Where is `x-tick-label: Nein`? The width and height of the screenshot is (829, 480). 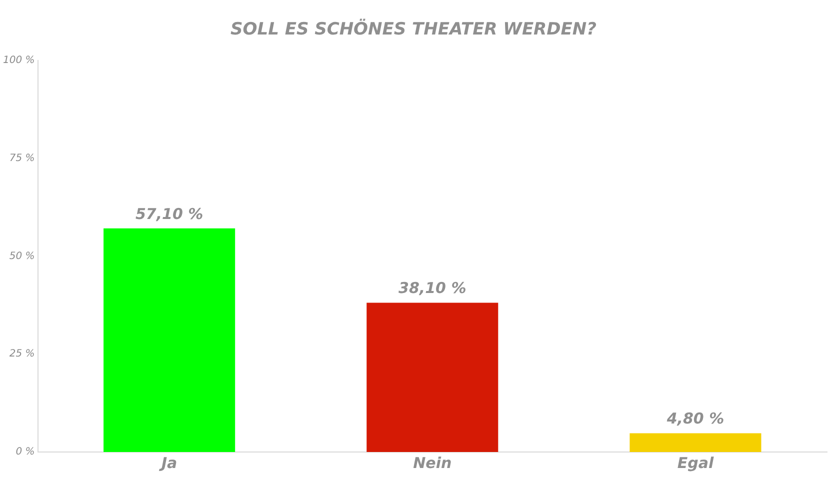
x-tick-label: Nein is located at coordinates (432, 463).